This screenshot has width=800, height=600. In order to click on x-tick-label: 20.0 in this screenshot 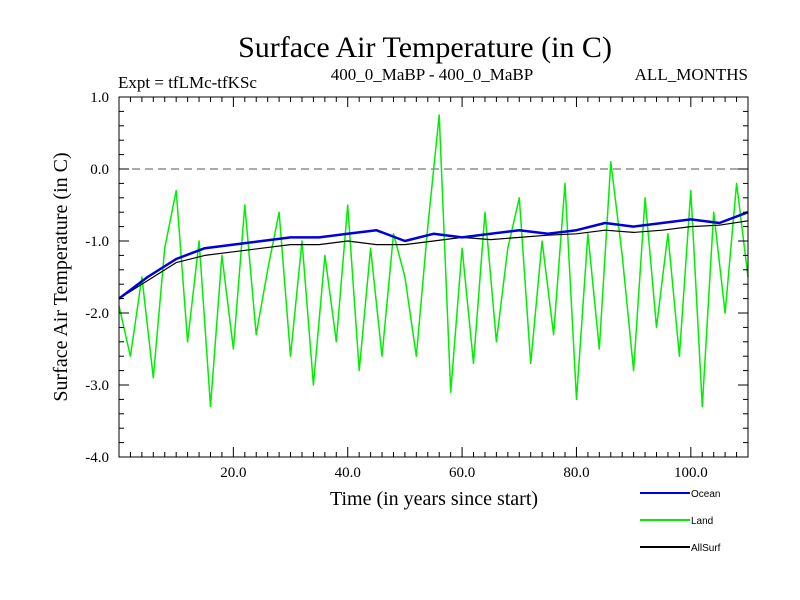, I will do `click(233, 473)`.